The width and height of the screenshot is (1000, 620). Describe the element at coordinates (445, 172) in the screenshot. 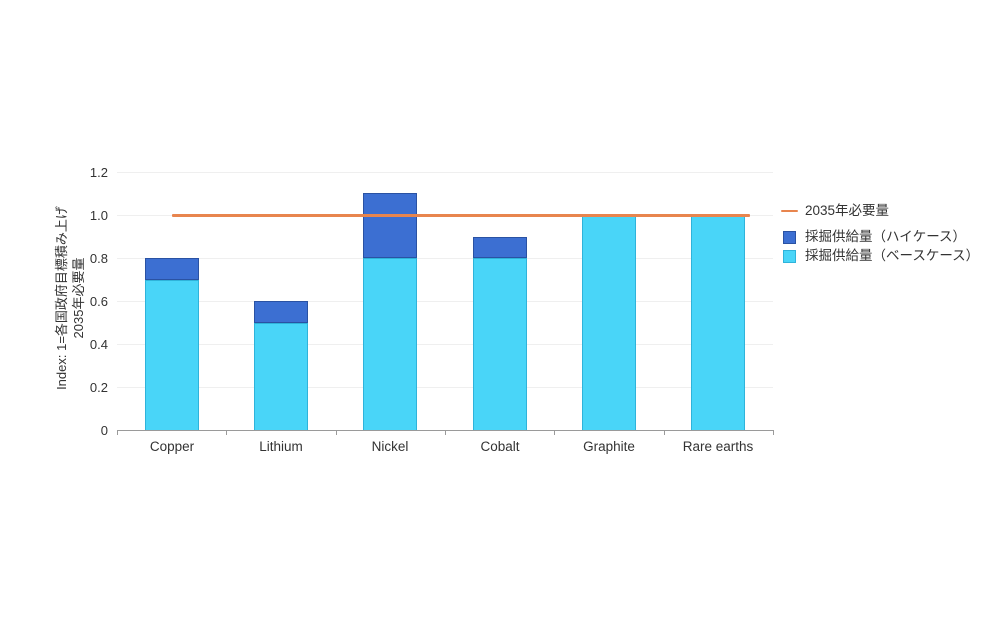

I see `gridline-1.2` at that location.